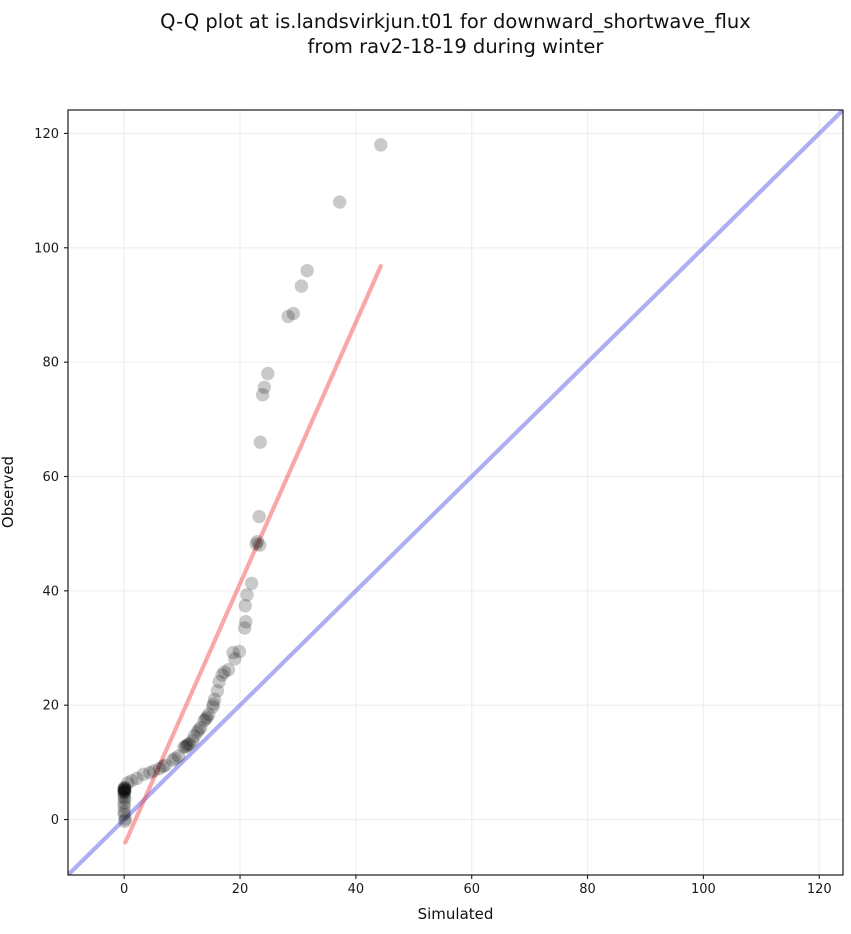 Image resolution: width=851 pixels, height=934 pixels. What do you see at coordinates (587, 889) in the screenshot?
I see `x-tick-label: 80` at bounding box center [587, 889].